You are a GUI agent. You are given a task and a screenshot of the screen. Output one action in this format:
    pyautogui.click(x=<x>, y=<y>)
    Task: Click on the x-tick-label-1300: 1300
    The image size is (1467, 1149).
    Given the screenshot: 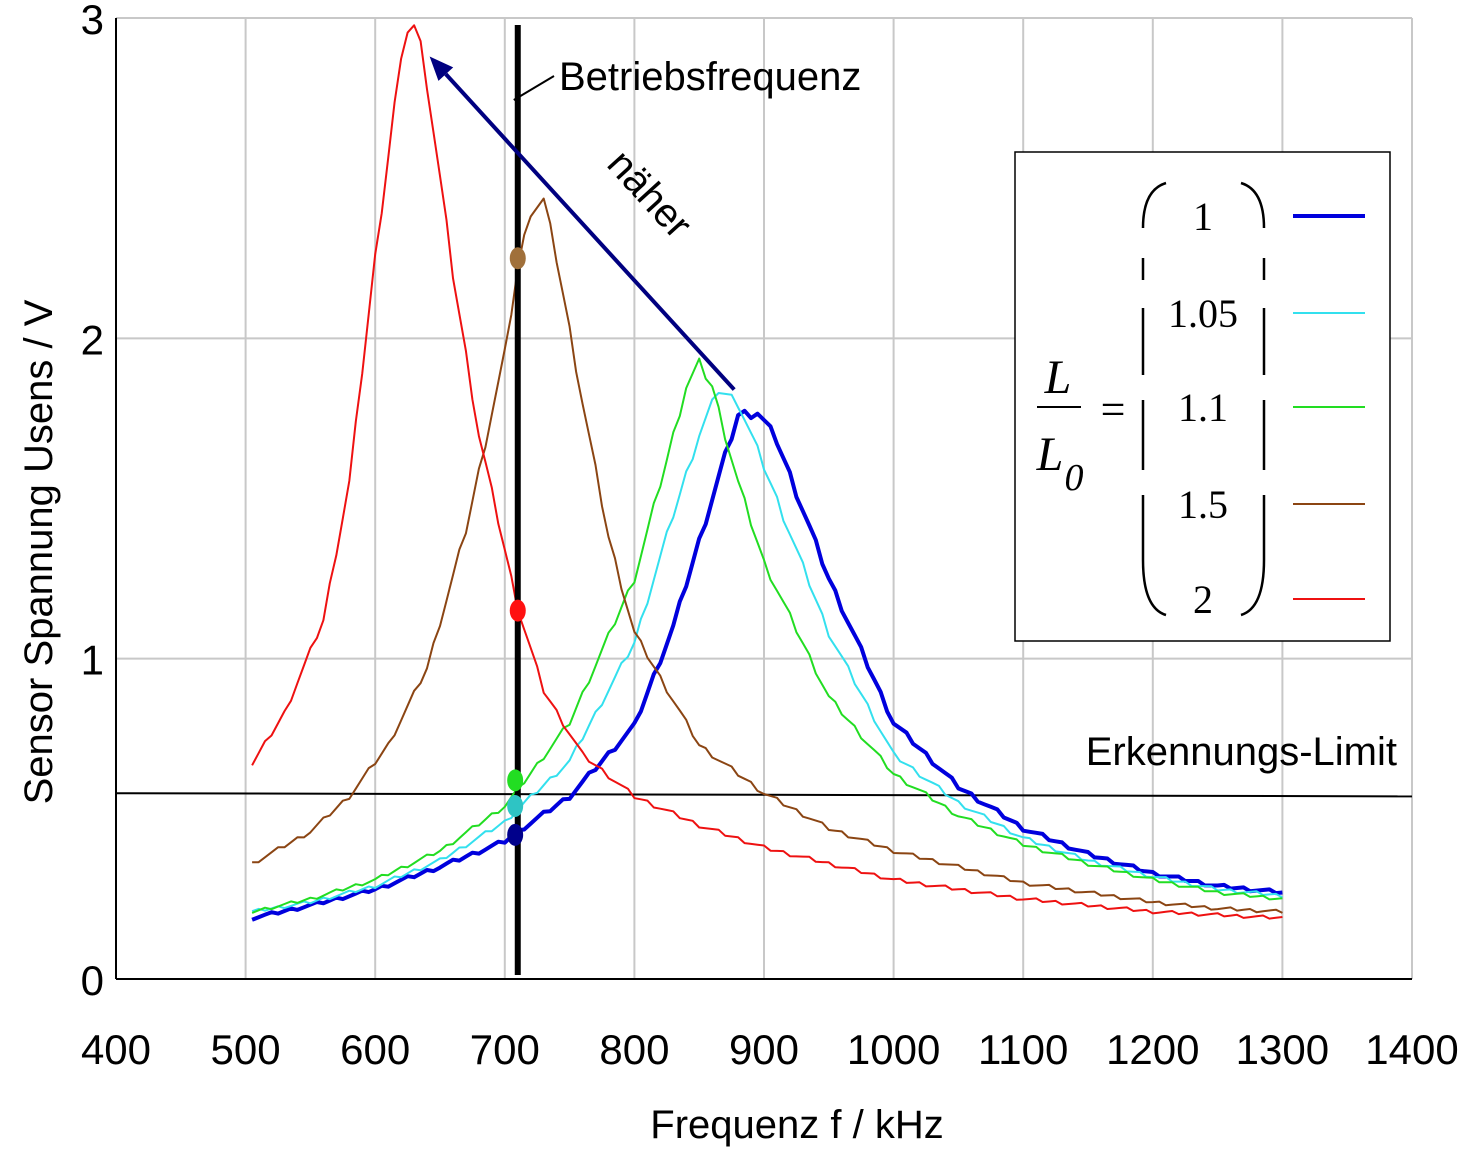 What is the action you would take?
    pyautogui.click(x=1282, y=1049)
    